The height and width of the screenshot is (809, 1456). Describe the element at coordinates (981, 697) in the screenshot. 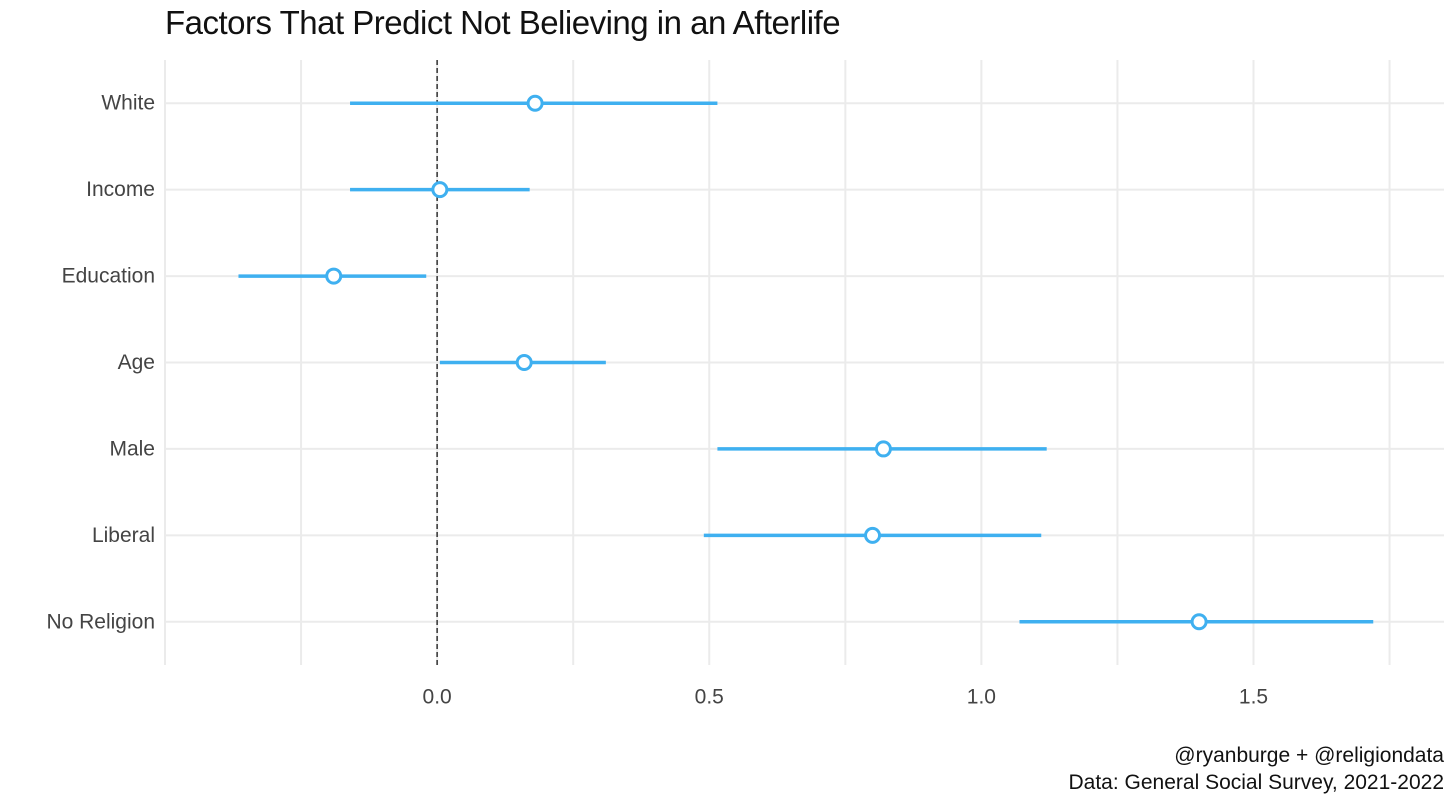

I see `x-tick-label: 1.0` at that location.